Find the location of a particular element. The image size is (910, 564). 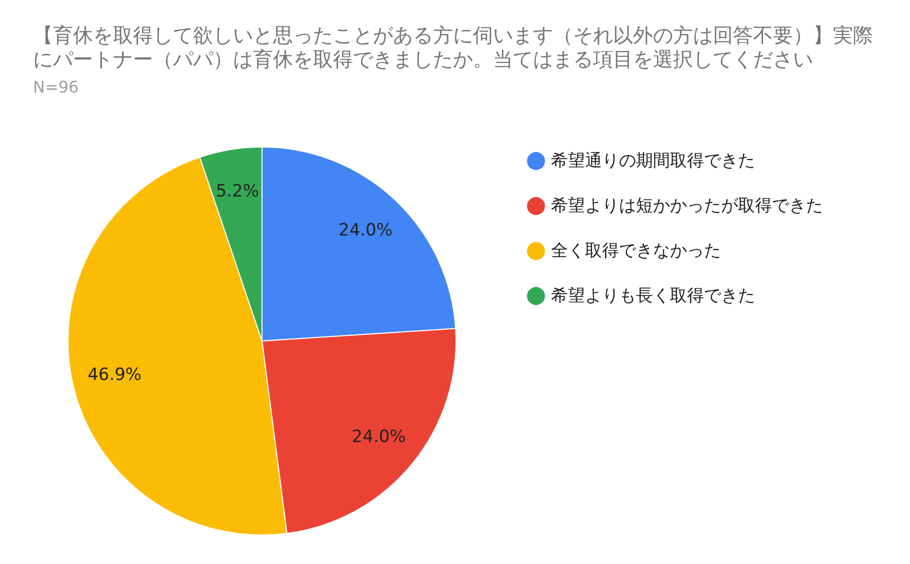

chart-subtitle: N=96 is located at coordinates (56, 87).